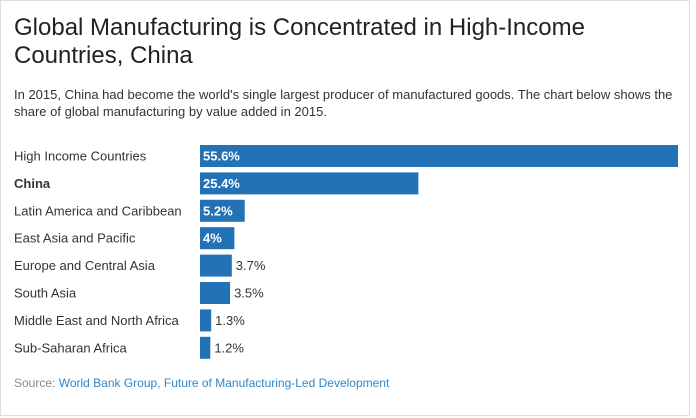 This screenshot has width=696, height=418. I want to click on category-label-sub-saharan-africa: Sub-Saharan Africa, so click(71, 347).